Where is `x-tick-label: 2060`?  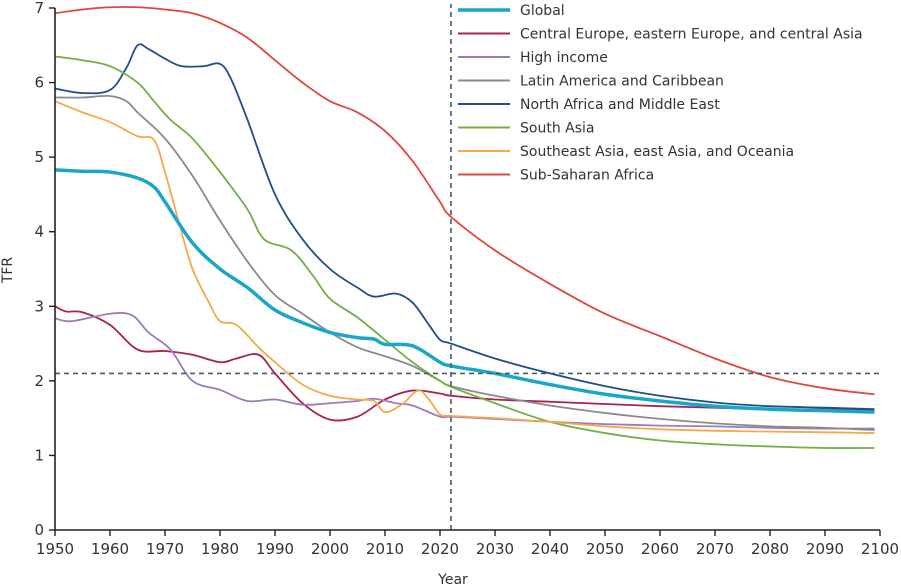
x-tick-label: 2060 is located at coordinates (660, 549).